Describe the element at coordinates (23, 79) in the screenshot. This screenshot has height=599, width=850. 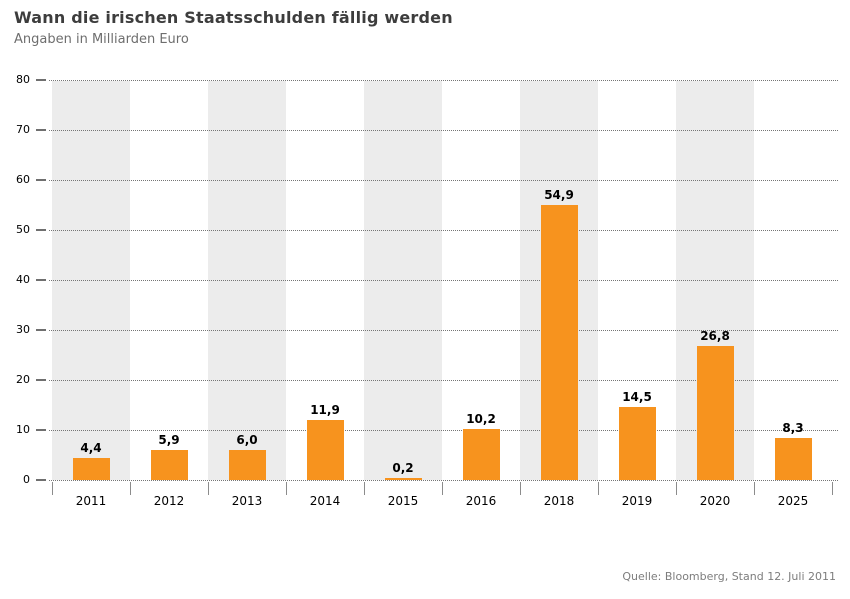
I see `y-tick-label-80: 80` at that location.